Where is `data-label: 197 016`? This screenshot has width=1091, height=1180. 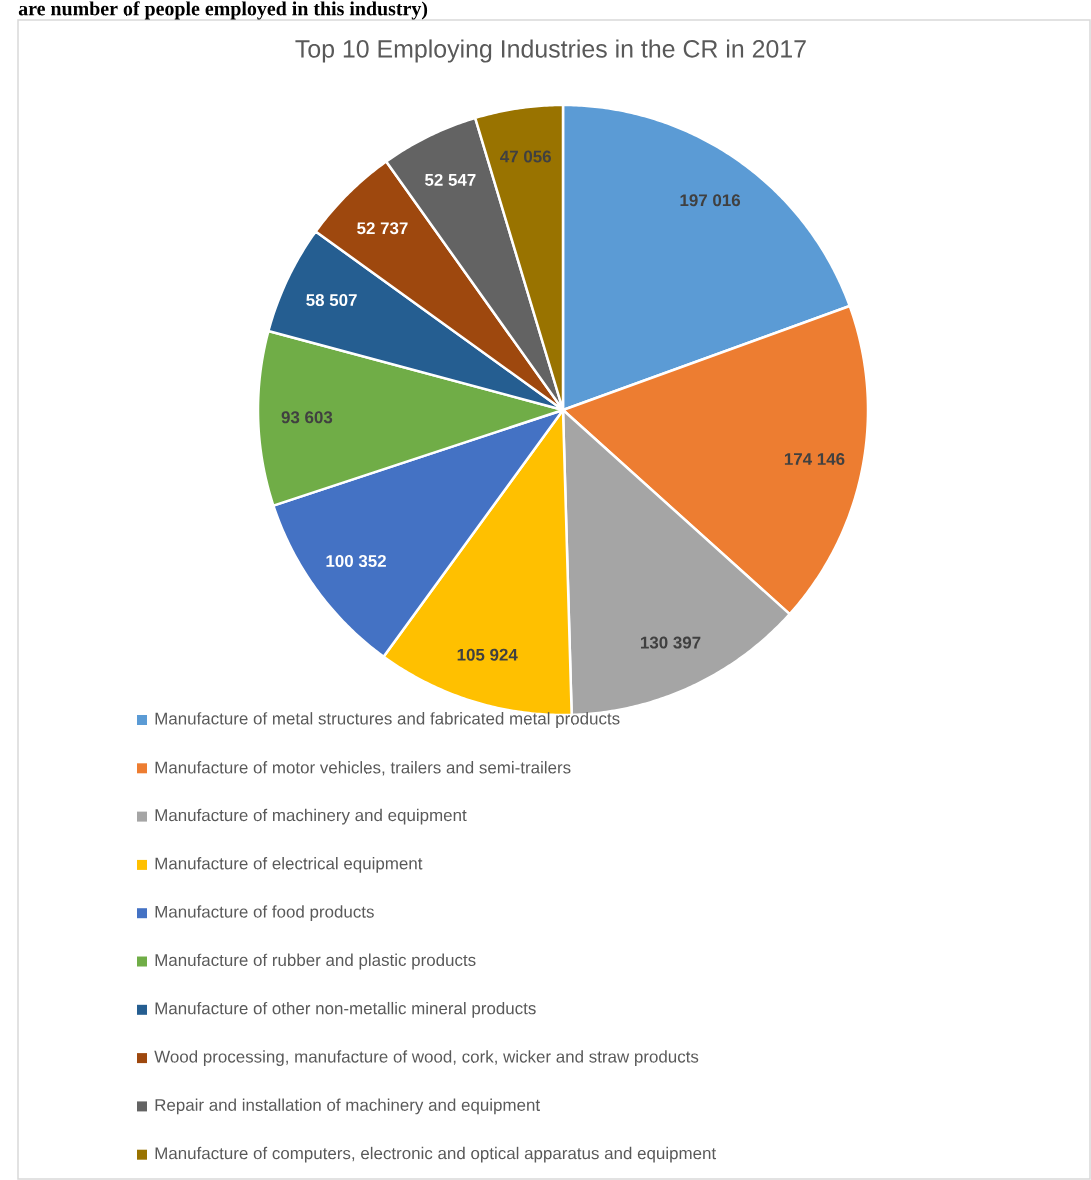
data-label: 197 016 is located at coordinates (710, 200).